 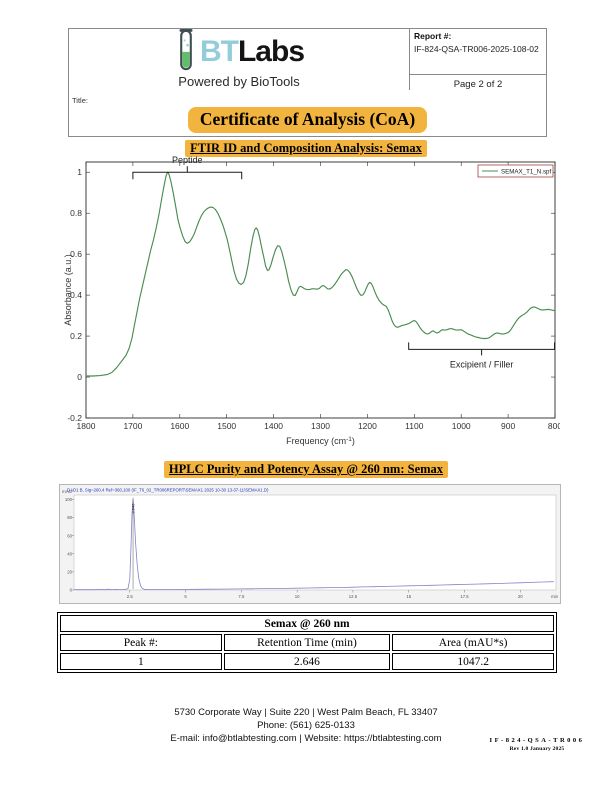 What do you see at coordinates (76, 213) in the screenshot?
I see `svg-text: 0.8` at bounding box center [76, 213].